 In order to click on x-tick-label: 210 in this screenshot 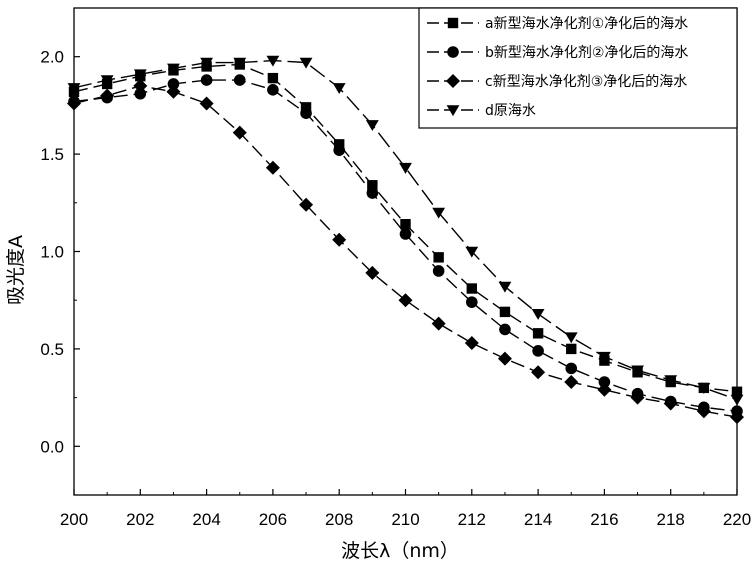, I will do `click(405, 519)`.